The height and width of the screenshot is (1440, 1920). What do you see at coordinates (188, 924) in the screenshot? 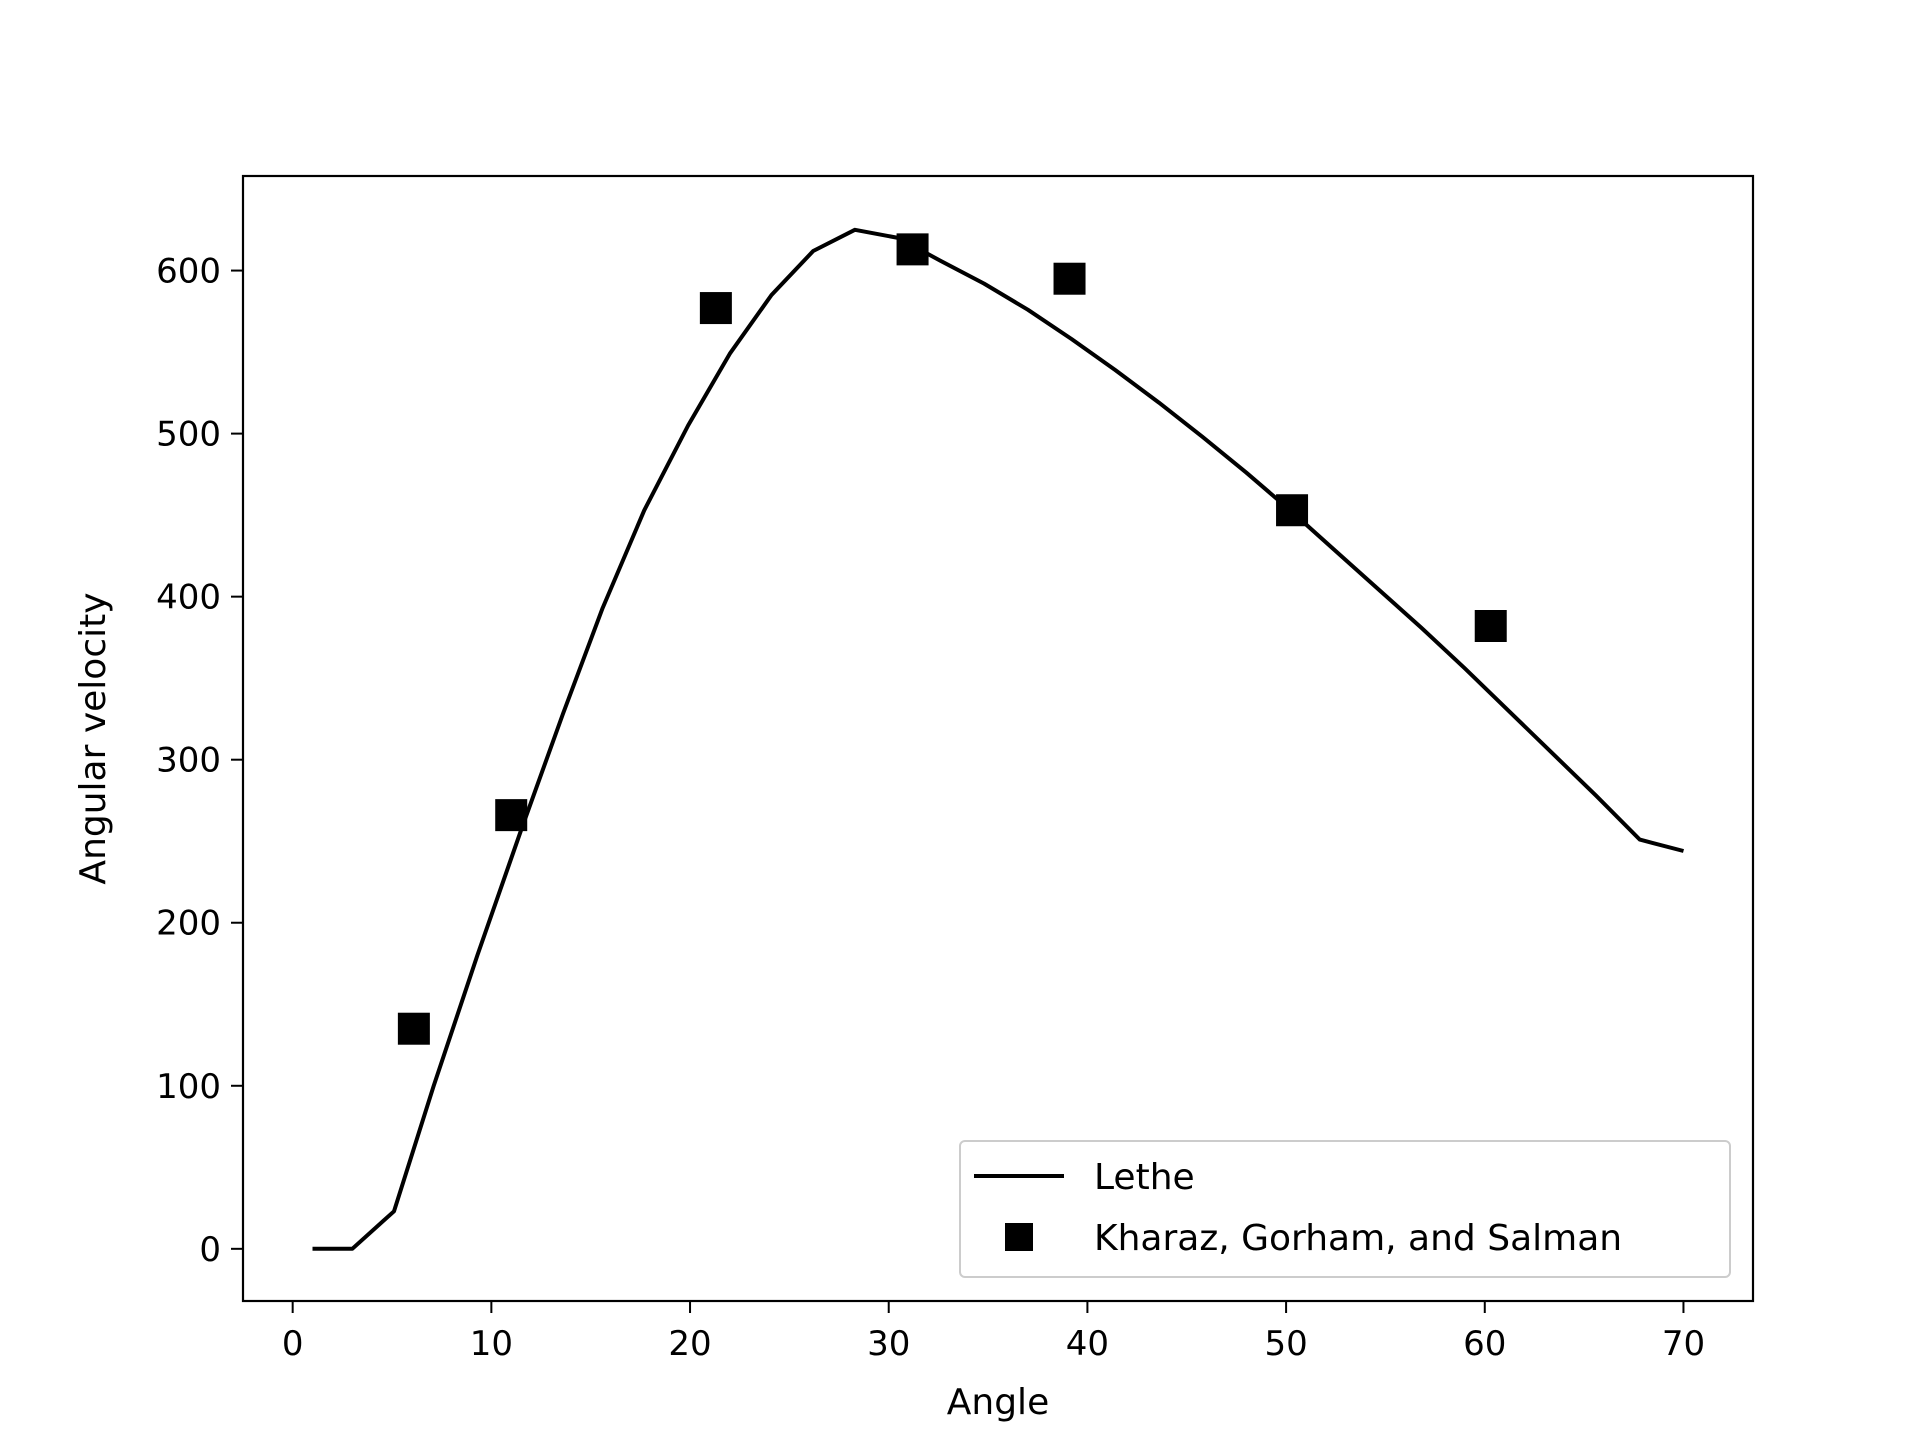
I see `y-tick-label: 200` at bounding box center [188, 924].